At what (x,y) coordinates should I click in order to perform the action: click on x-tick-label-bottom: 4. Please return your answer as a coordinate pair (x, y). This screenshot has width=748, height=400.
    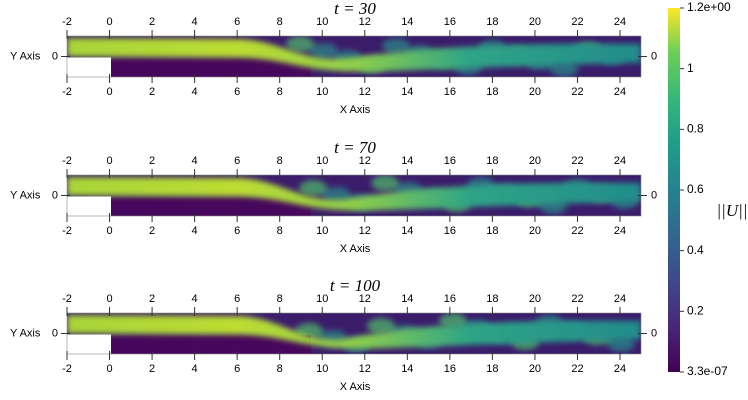
    Looking at the image, I should click on (195, 369).